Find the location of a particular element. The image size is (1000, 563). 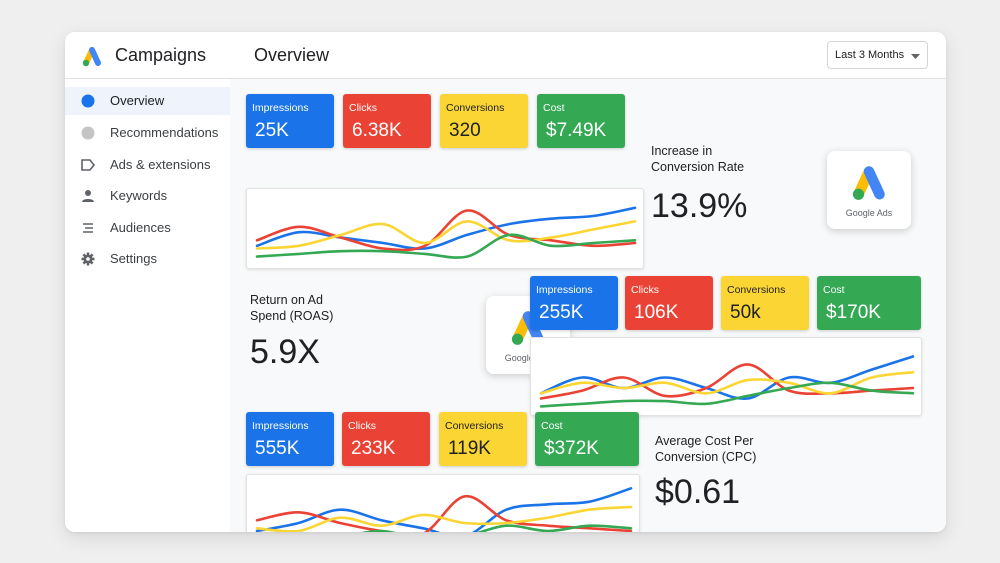

metric-card-clicks: Clicks 106K is located at coordinates (669, 303).